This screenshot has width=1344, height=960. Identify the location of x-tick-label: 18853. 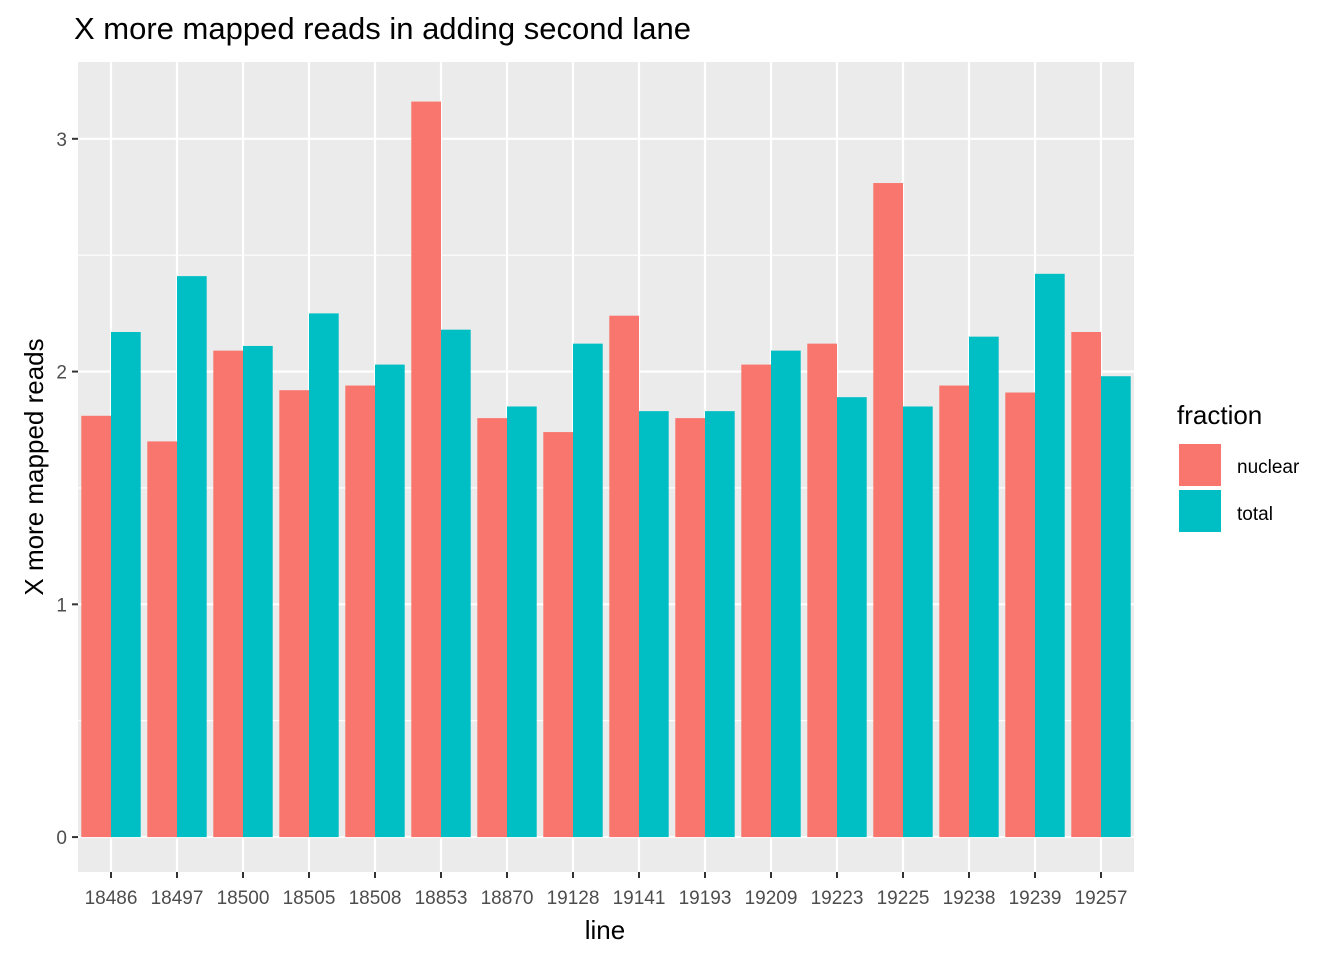
(441, 898).